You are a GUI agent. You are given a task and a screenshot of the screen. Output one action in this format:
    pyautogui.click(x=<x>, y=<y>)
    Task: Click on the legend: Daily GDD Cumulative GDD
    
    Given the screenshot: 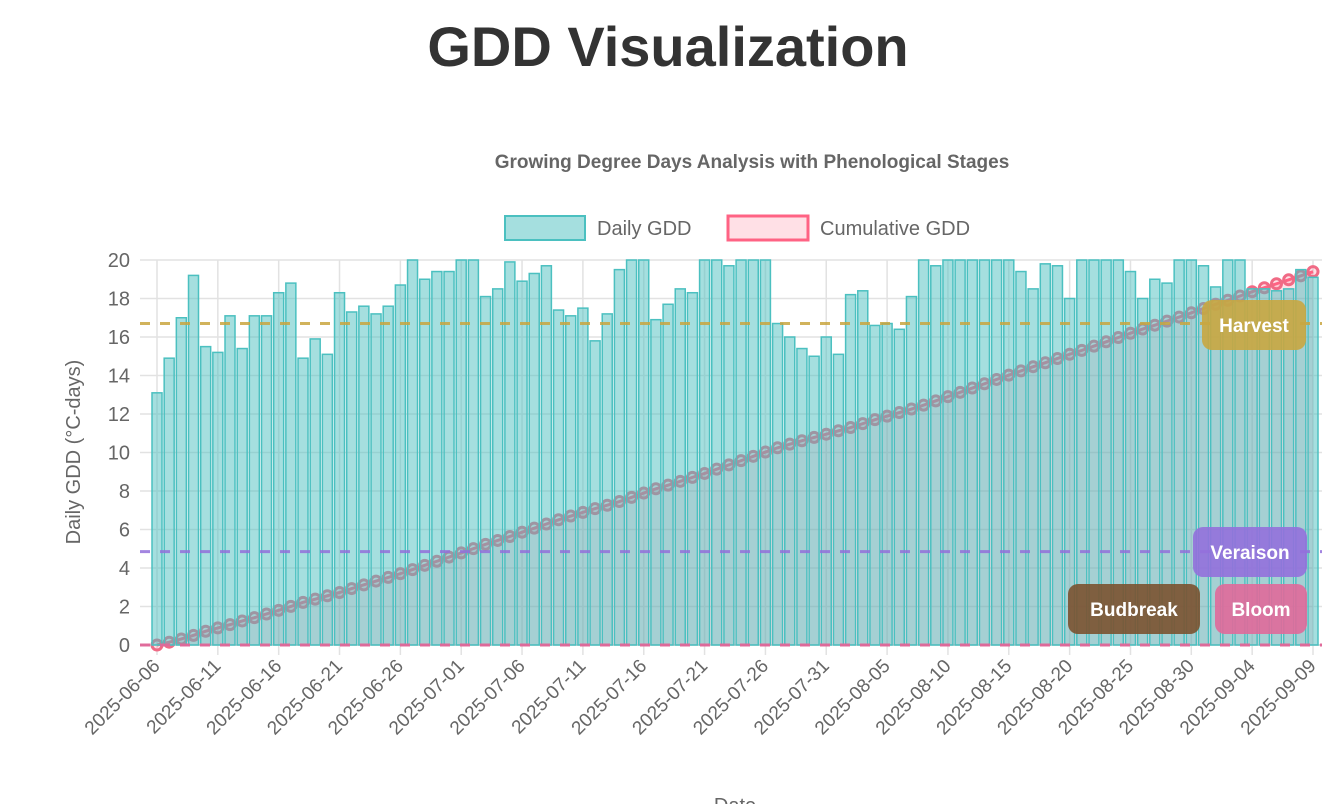 What is the action you would take?
    pyautogui.click(x=737, y=228)
    